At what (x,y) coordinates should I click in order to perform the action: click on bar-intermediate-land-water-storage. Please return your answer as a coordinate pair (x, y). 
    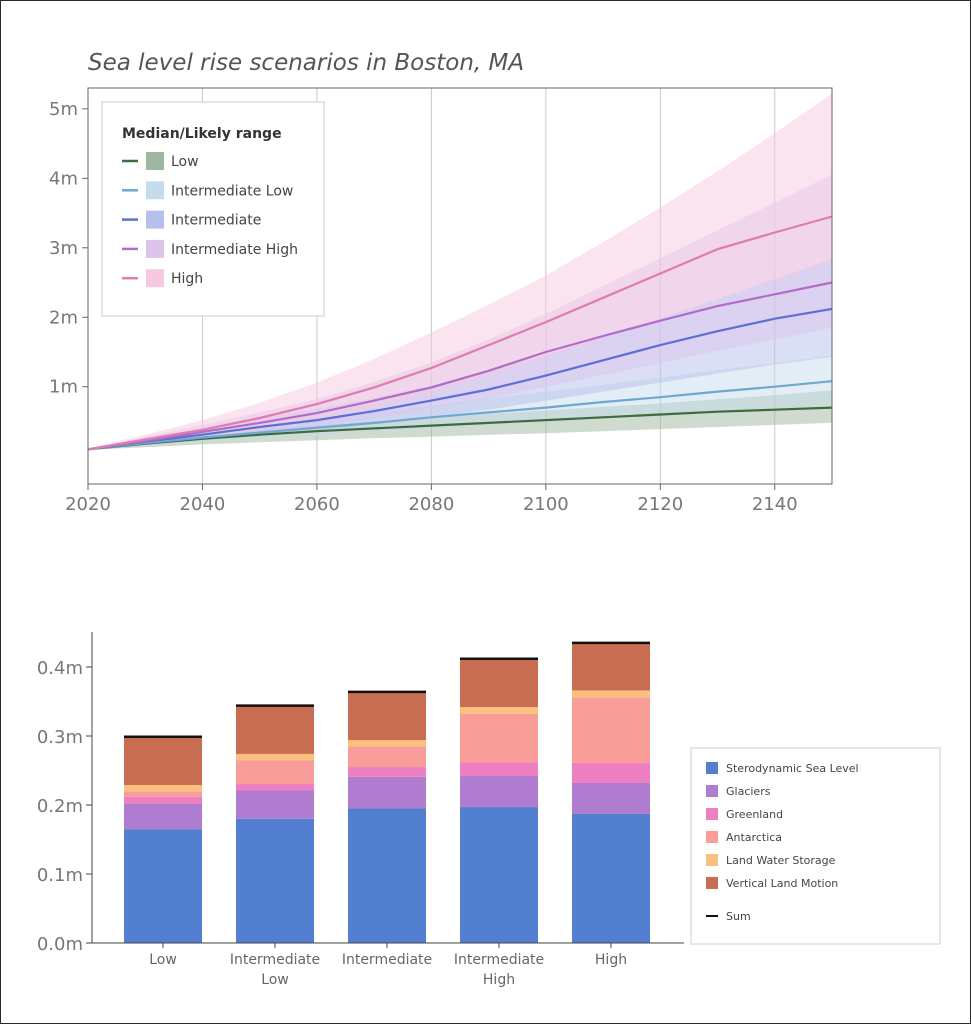
    Looking at the image, I should click on (387, 743).